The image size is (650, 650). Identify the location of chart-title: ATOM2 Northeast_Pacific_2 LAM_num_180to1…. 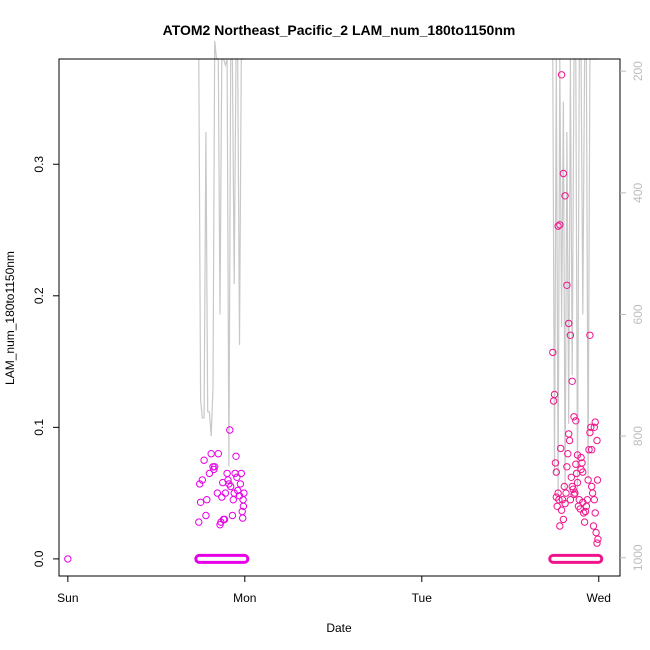
(339, 30).